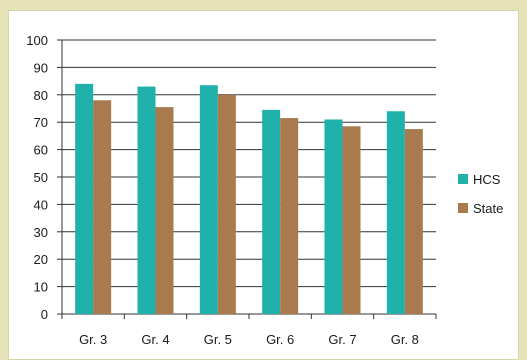  Describe the element at coordinates (463, 179) in the screenshot. I see `legend-swatch-hcs` at that location.